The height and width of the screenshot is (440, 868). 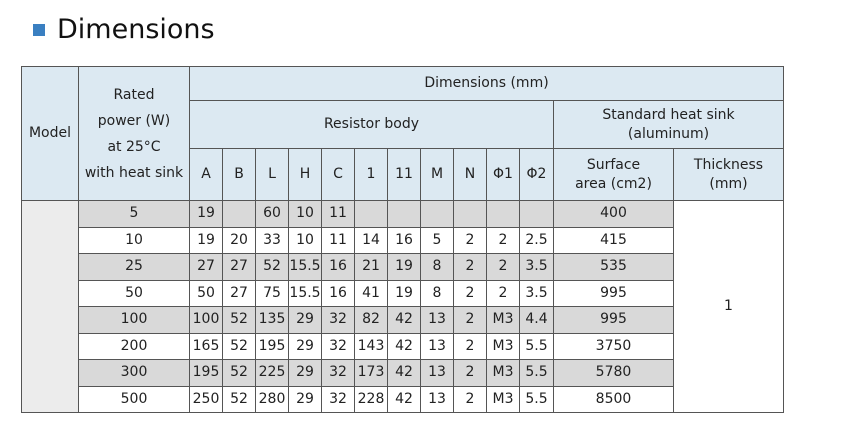 What do you see at coordinates (272, 214) in the screenshot?
I see `dimension-cell: 60` at bounding box center [272, 214].